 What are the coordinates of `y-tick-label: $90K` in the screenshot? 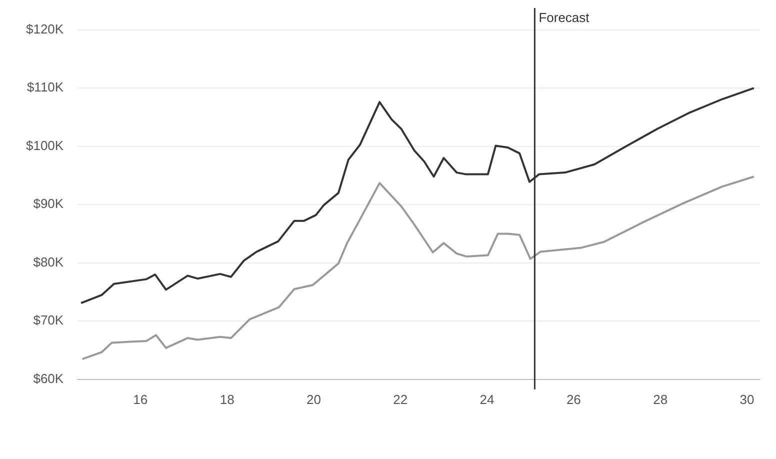 It's located at (48, 204).